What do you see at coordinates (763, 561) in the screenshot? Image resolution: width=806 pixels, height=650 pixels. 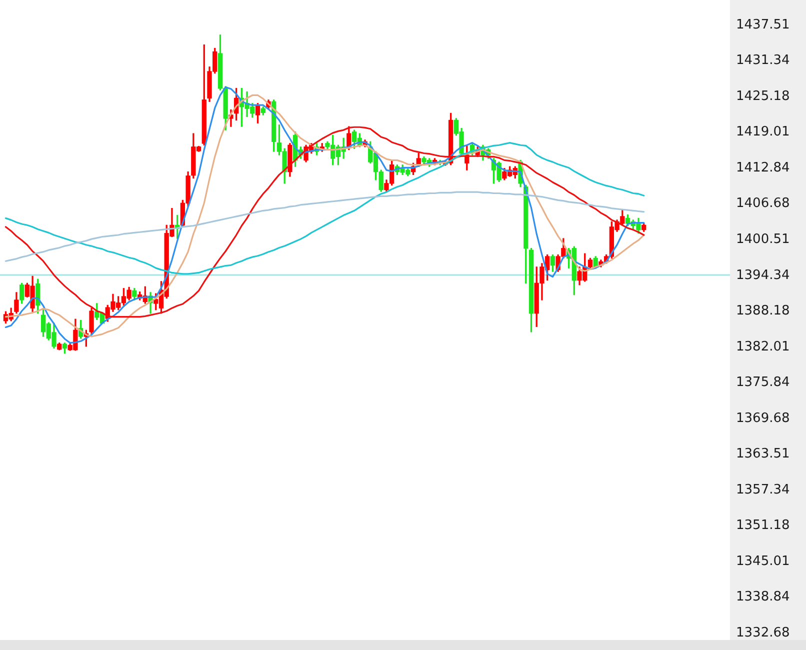 I see `y-tick-label: 1345.01` at bounding box center [763, 561].